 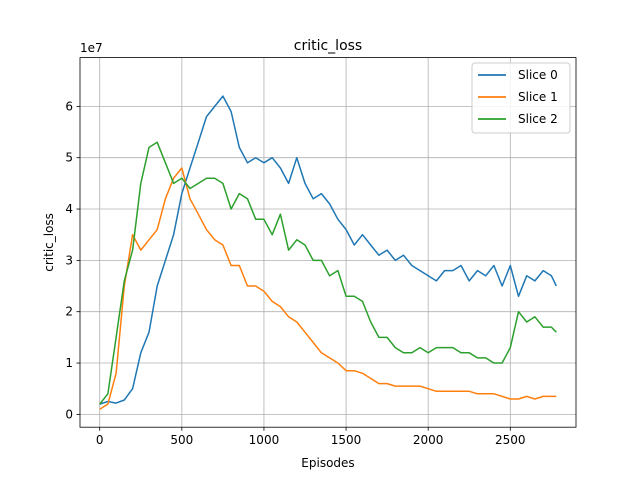 What do you see at coordinates (69, 106) in the screenshot?
I see `y-tick-label: 6` at bounding box center [69, 106].